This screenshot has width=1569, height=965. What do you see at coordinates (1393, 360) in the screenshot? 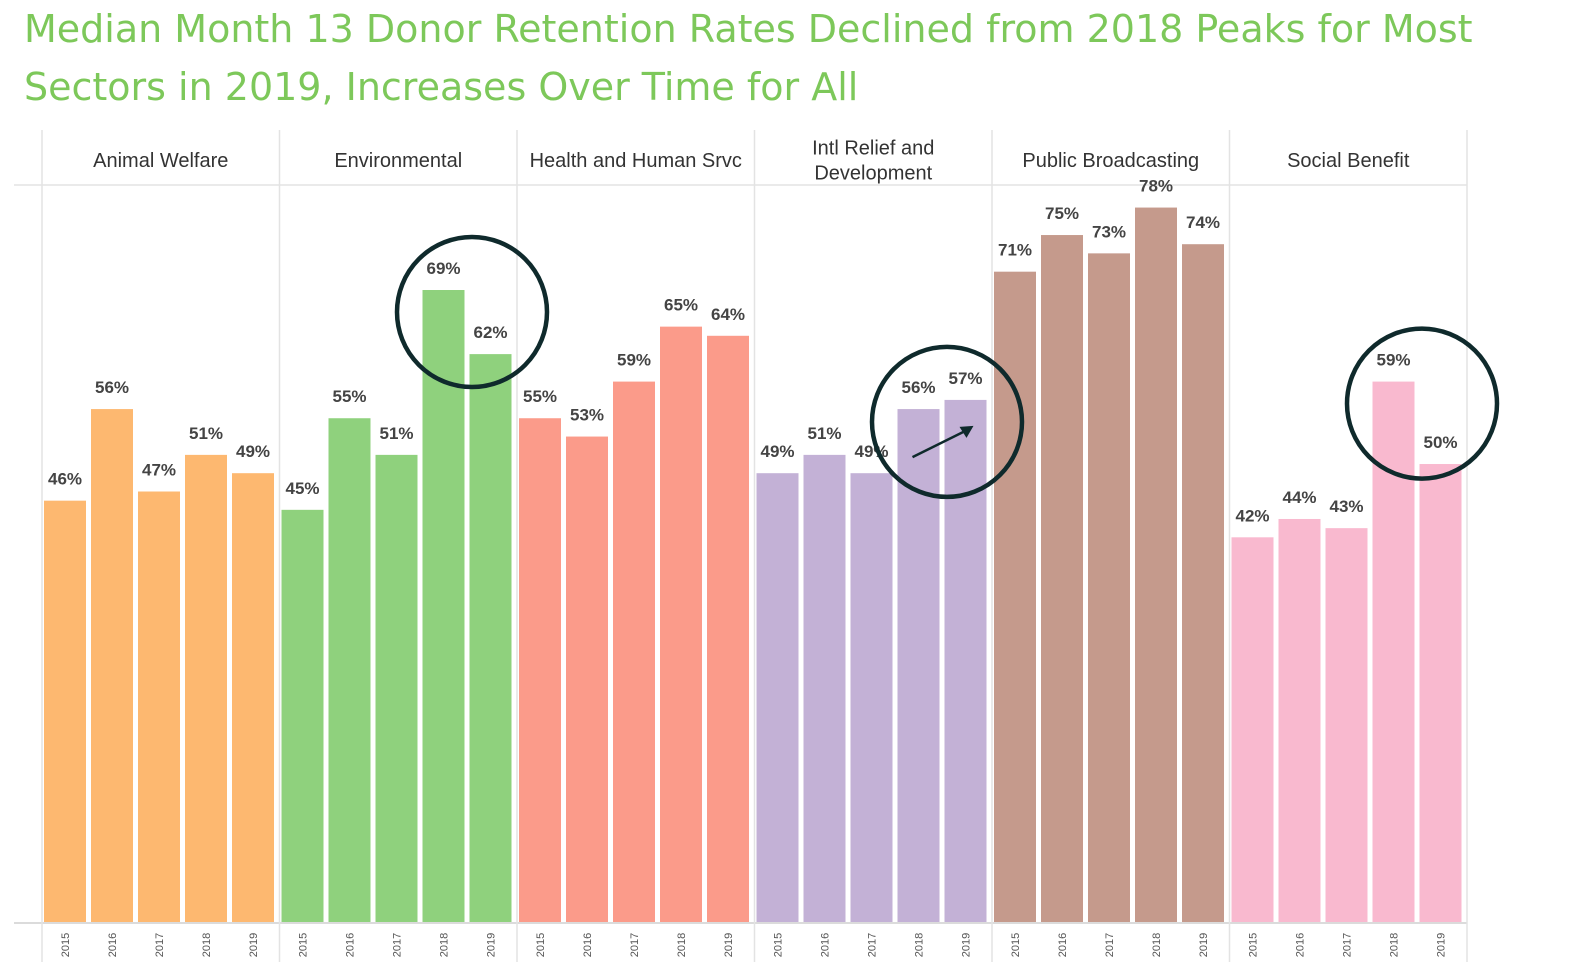
I see `data-label-social-benefit-2018: 59%` at bounding box center [1393, 360].